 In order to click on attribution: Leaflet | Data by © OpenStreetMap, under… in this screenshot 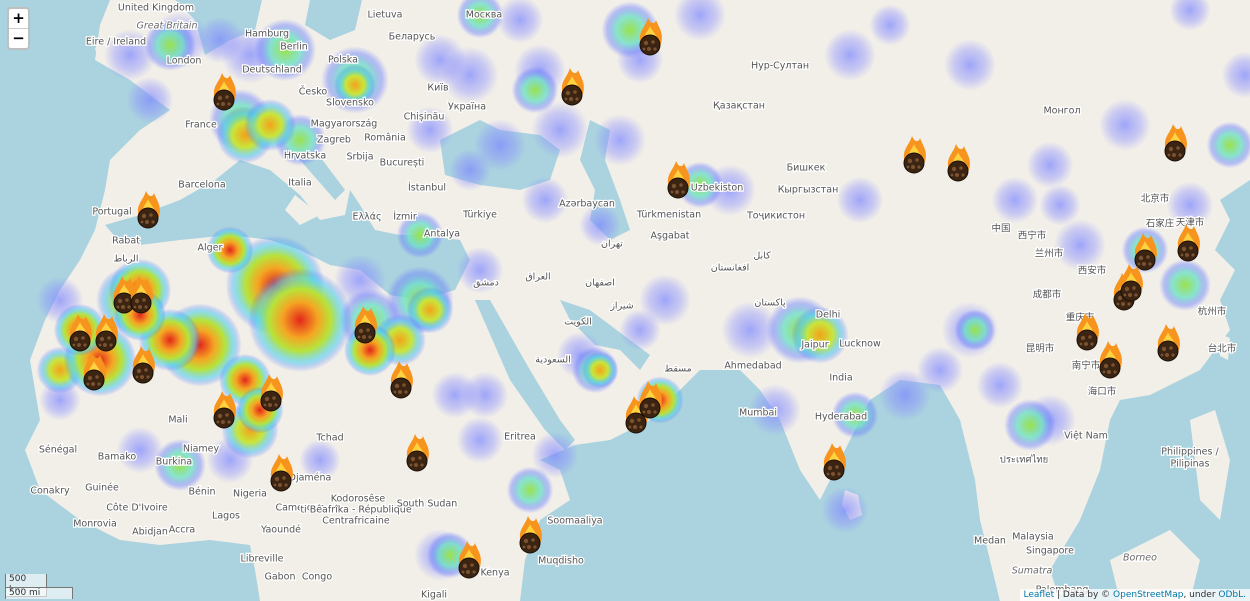, I will do `click(1134, 595)`.